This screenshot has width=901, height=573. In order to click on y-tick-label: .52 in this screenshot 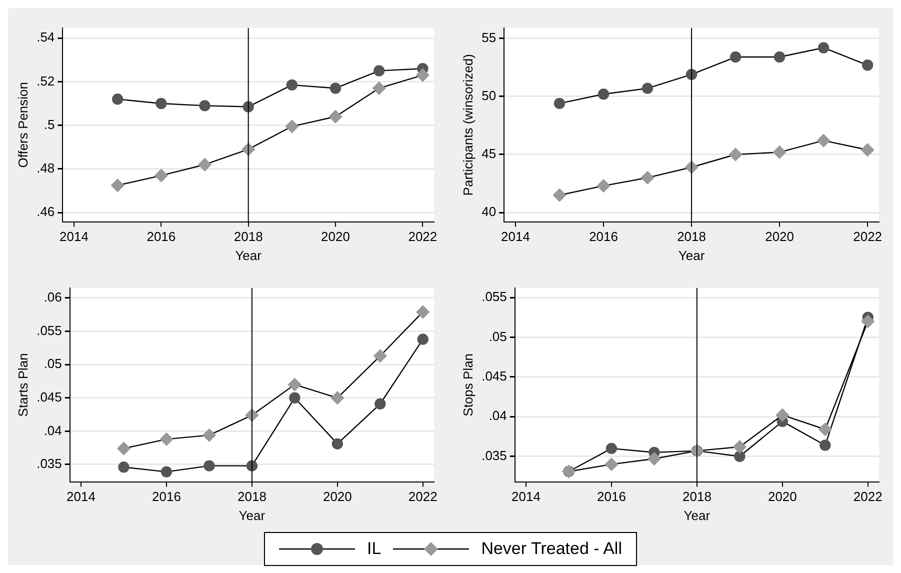, I will do `click(45, 80)`.